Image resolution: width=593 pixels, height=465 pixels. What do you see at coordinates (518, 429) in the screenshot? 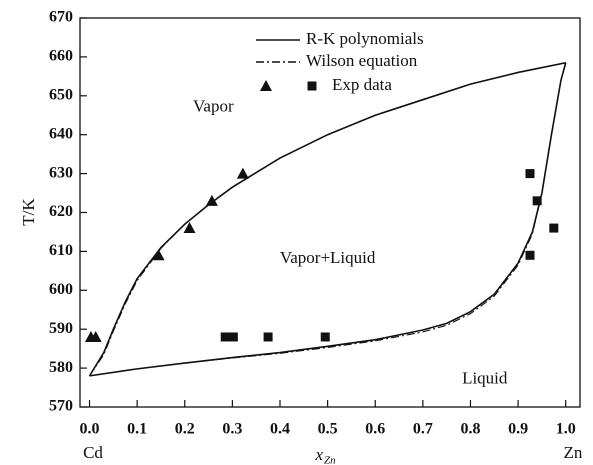
I see `x-tick-label: 0.9` at bounding box center [518, 429].